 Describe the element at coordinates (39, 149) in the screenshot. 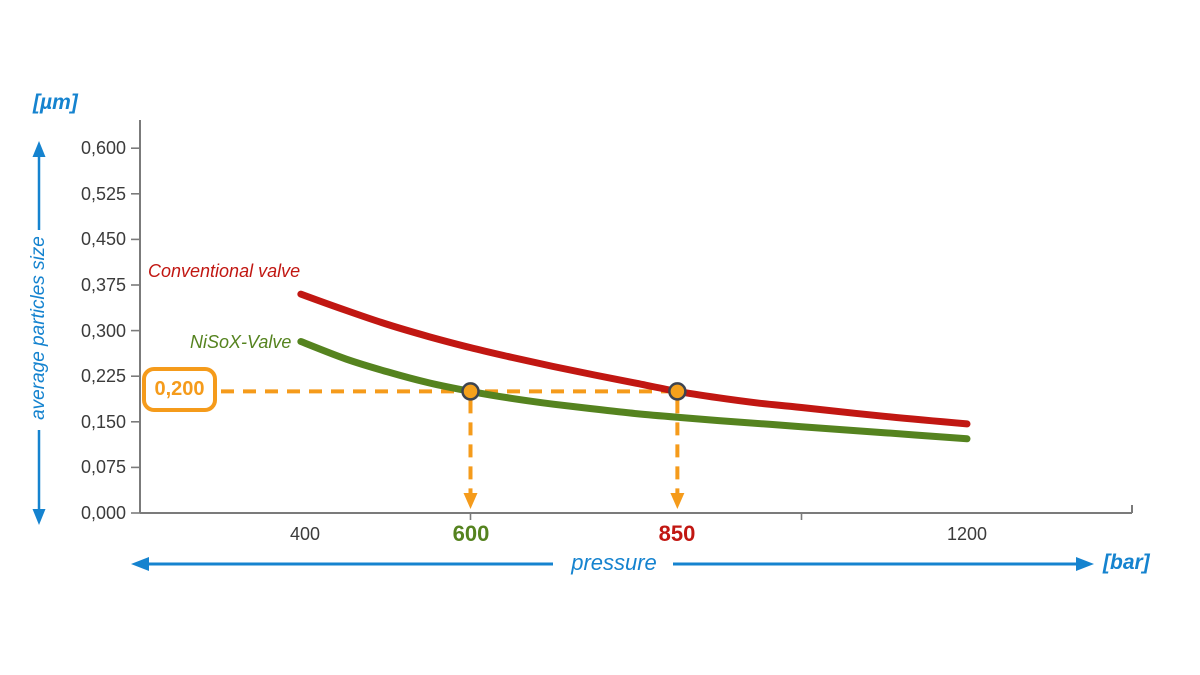

I see `y-arrow-up-head-icon` at that location.